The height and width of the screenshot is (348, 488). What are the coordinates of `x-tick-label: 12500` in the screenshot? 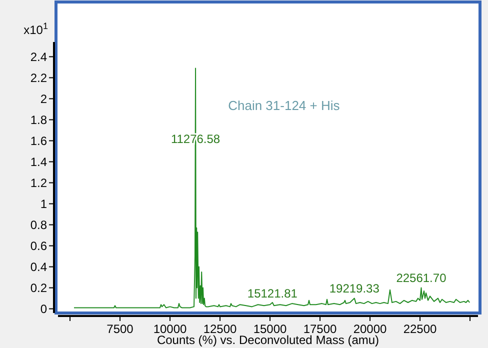 It's located at (220, 329).